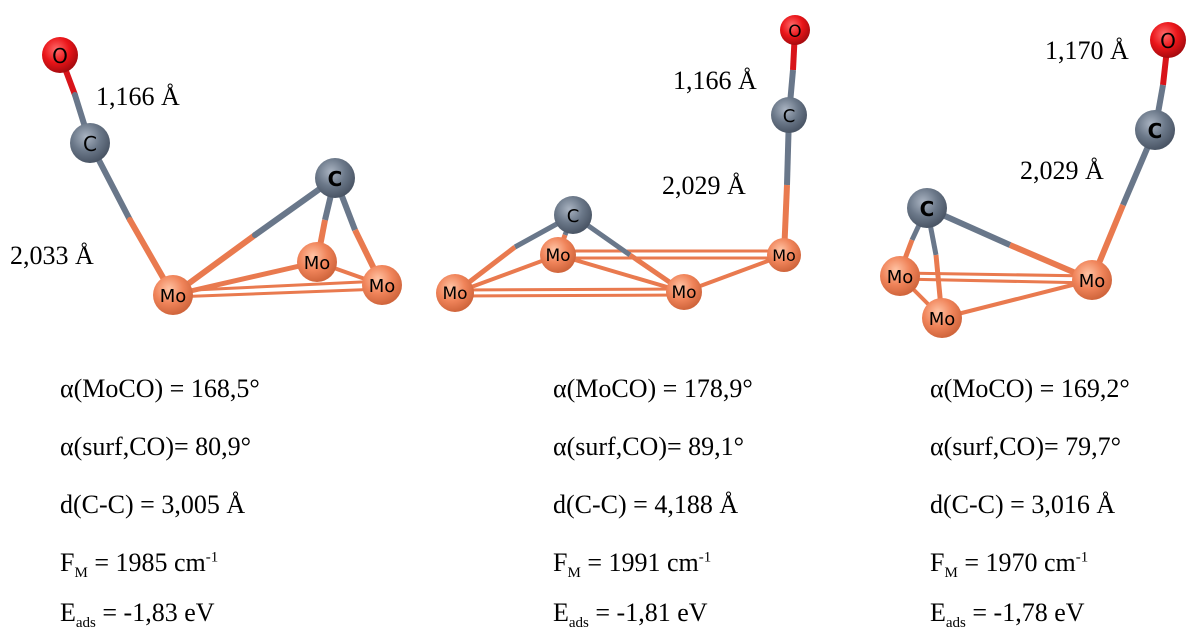  Describe the element at coordinates (649, 446) in the screenshot. I see `angle-surf-co: α(surf,CO)= 89,1°` at that location.